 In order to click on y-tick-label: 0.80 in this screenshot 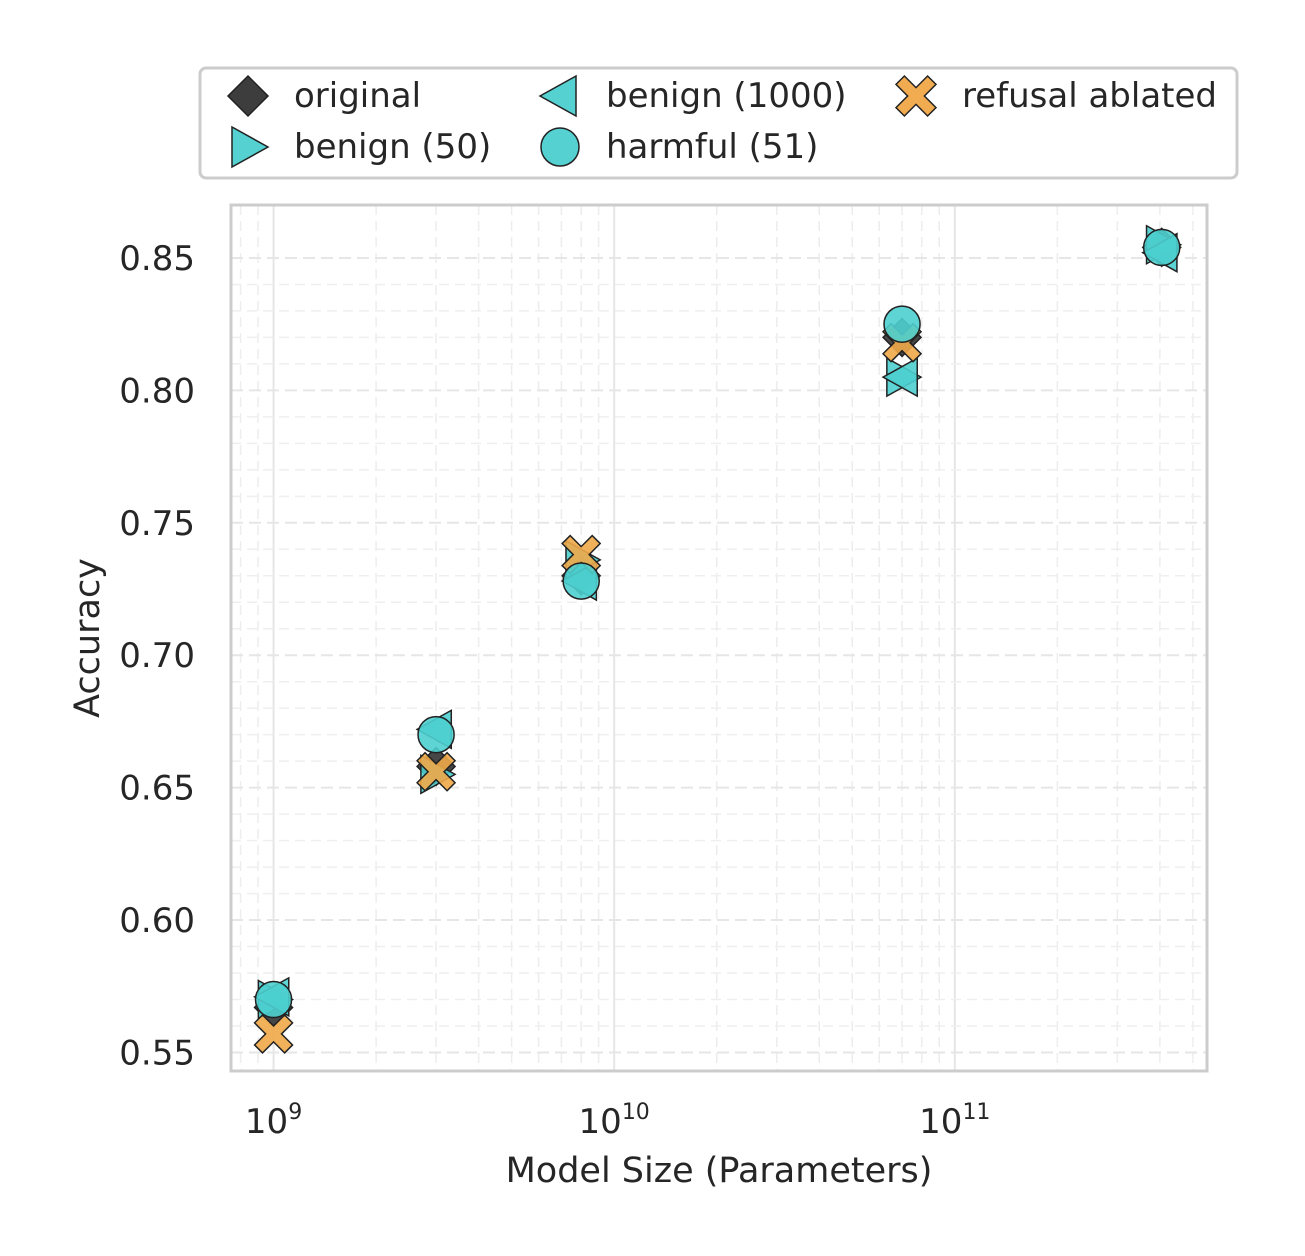, I will do `click(157, 391)`.